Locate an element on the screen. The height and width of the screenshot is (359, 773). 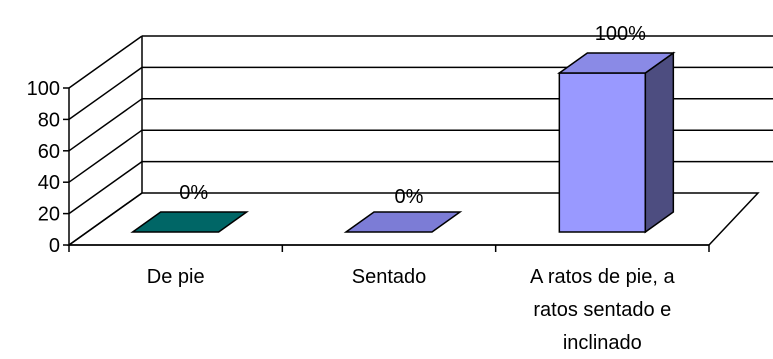
category-label: inclinado is located at coordinates (602, 343).